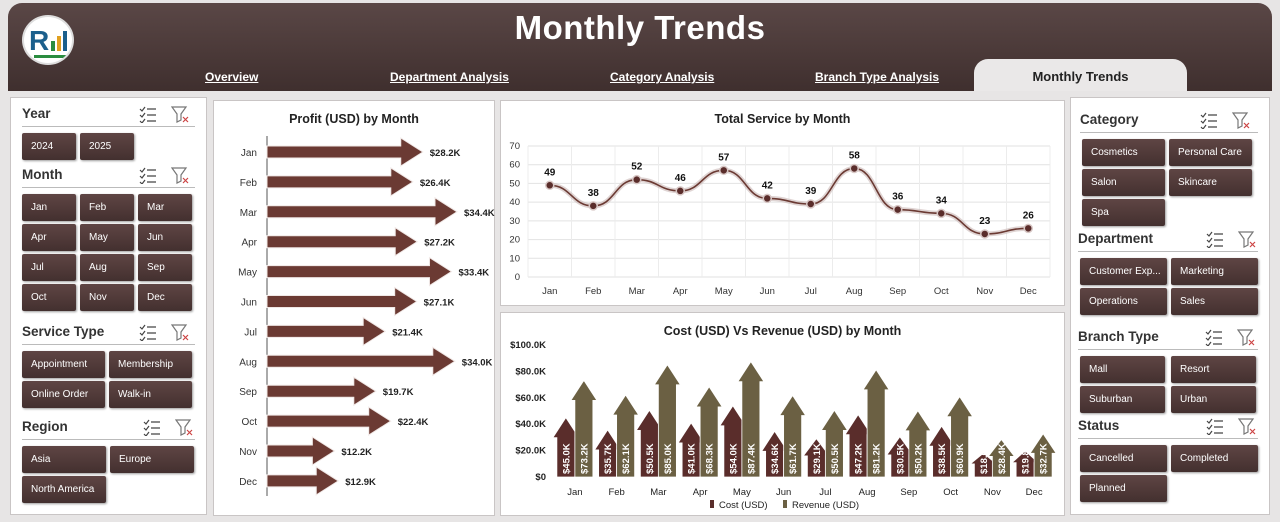  Describe the element at coordinates (165, 267) in the screenshot. I see `slicer-item-month-sep: Sep` at that location.